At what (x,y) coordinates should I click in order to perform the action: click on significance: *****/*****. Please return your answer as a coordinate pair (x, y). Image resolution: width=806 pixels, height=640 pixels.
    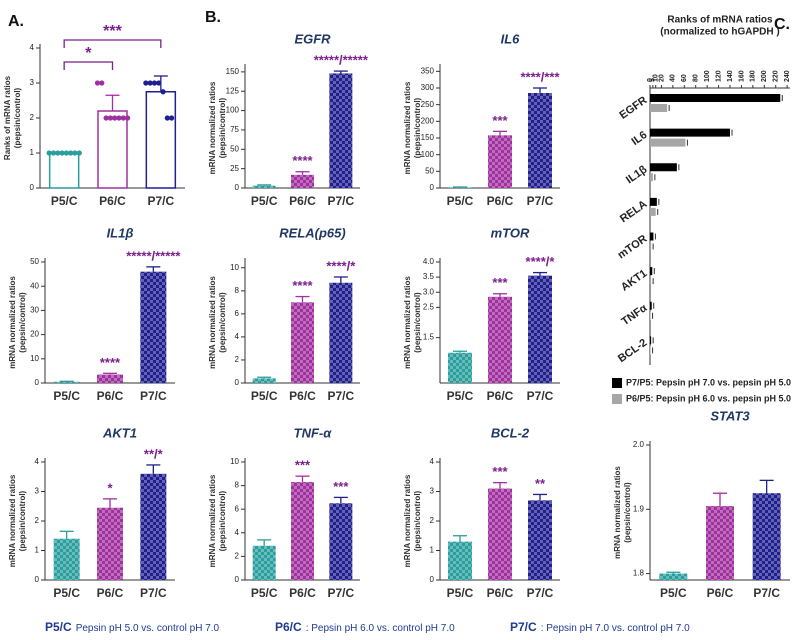
    Looking at the image, I should click on (341, 60).